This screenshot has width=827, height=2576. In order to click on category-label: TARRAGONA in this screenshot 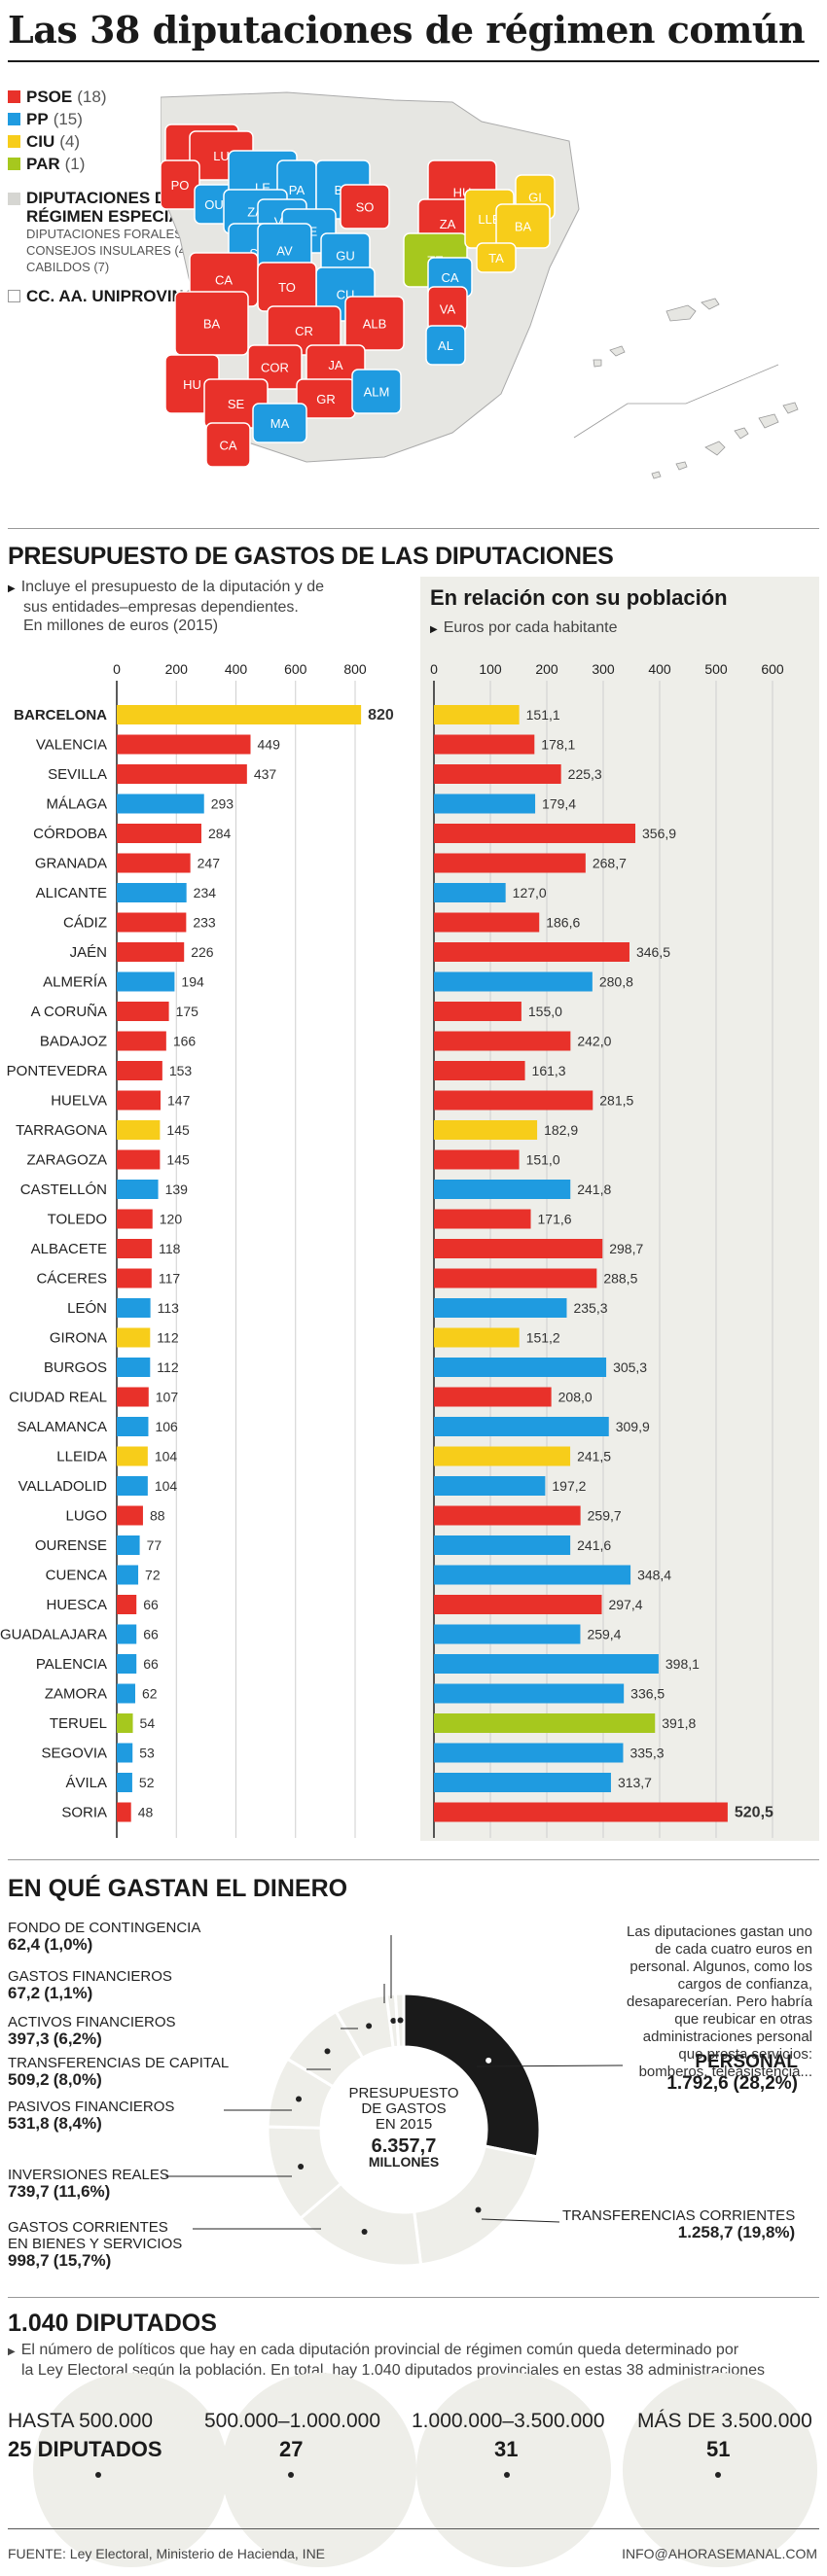, I will do `click(61, 1130)`.